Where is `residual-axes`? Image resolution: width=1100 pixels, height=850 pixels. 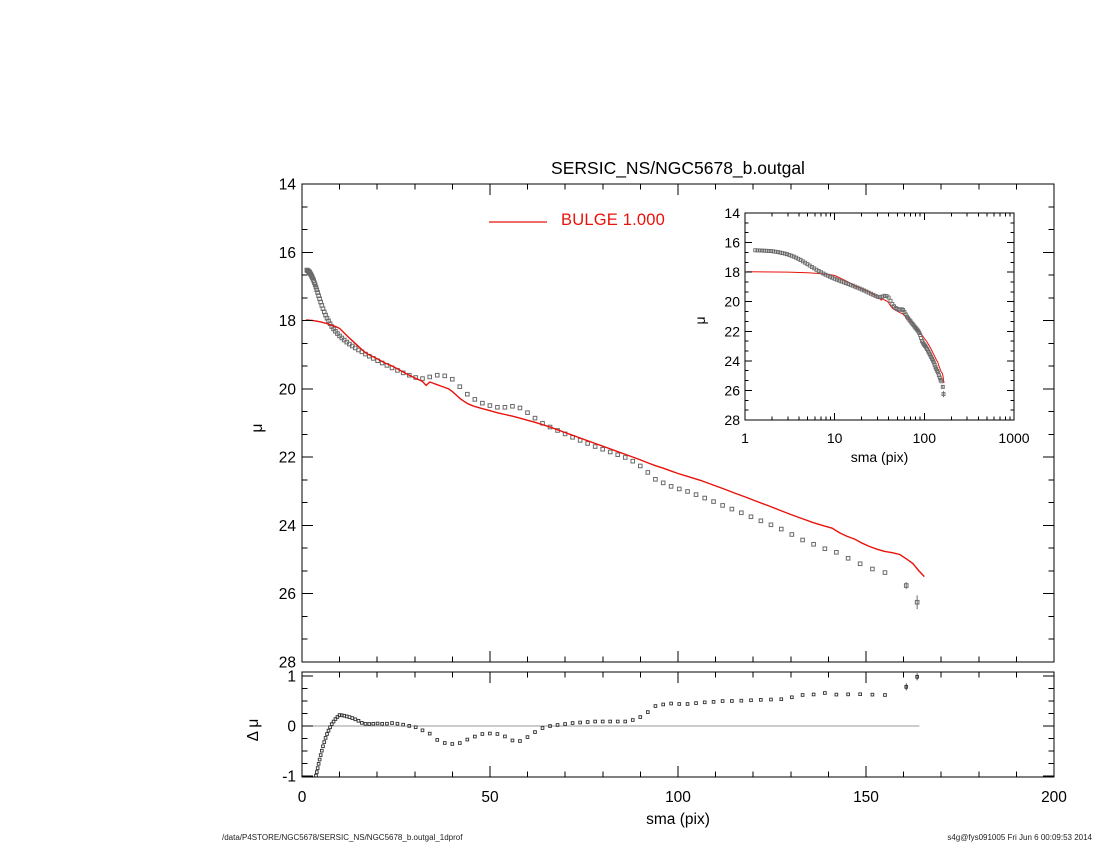 residual-axes is located at coordinates (678, 724).